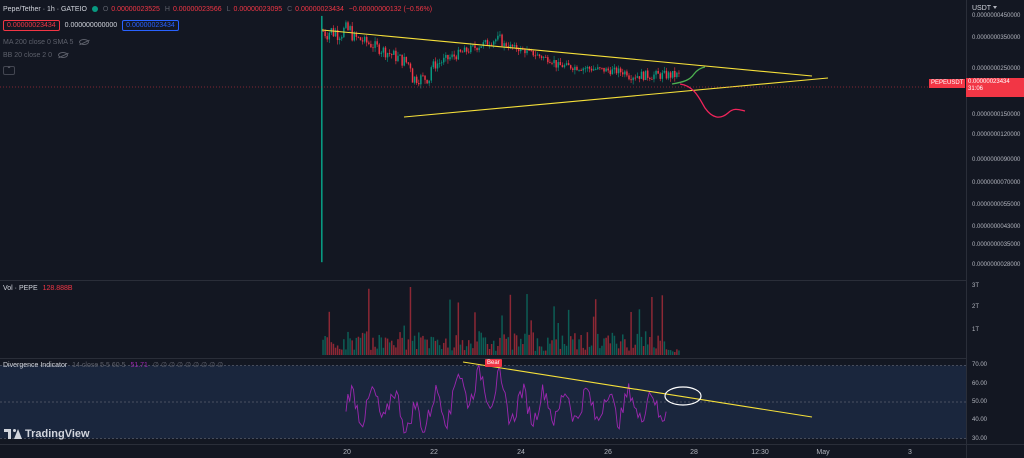  I want to click on pane-separator-indicator, so click(483, 358).